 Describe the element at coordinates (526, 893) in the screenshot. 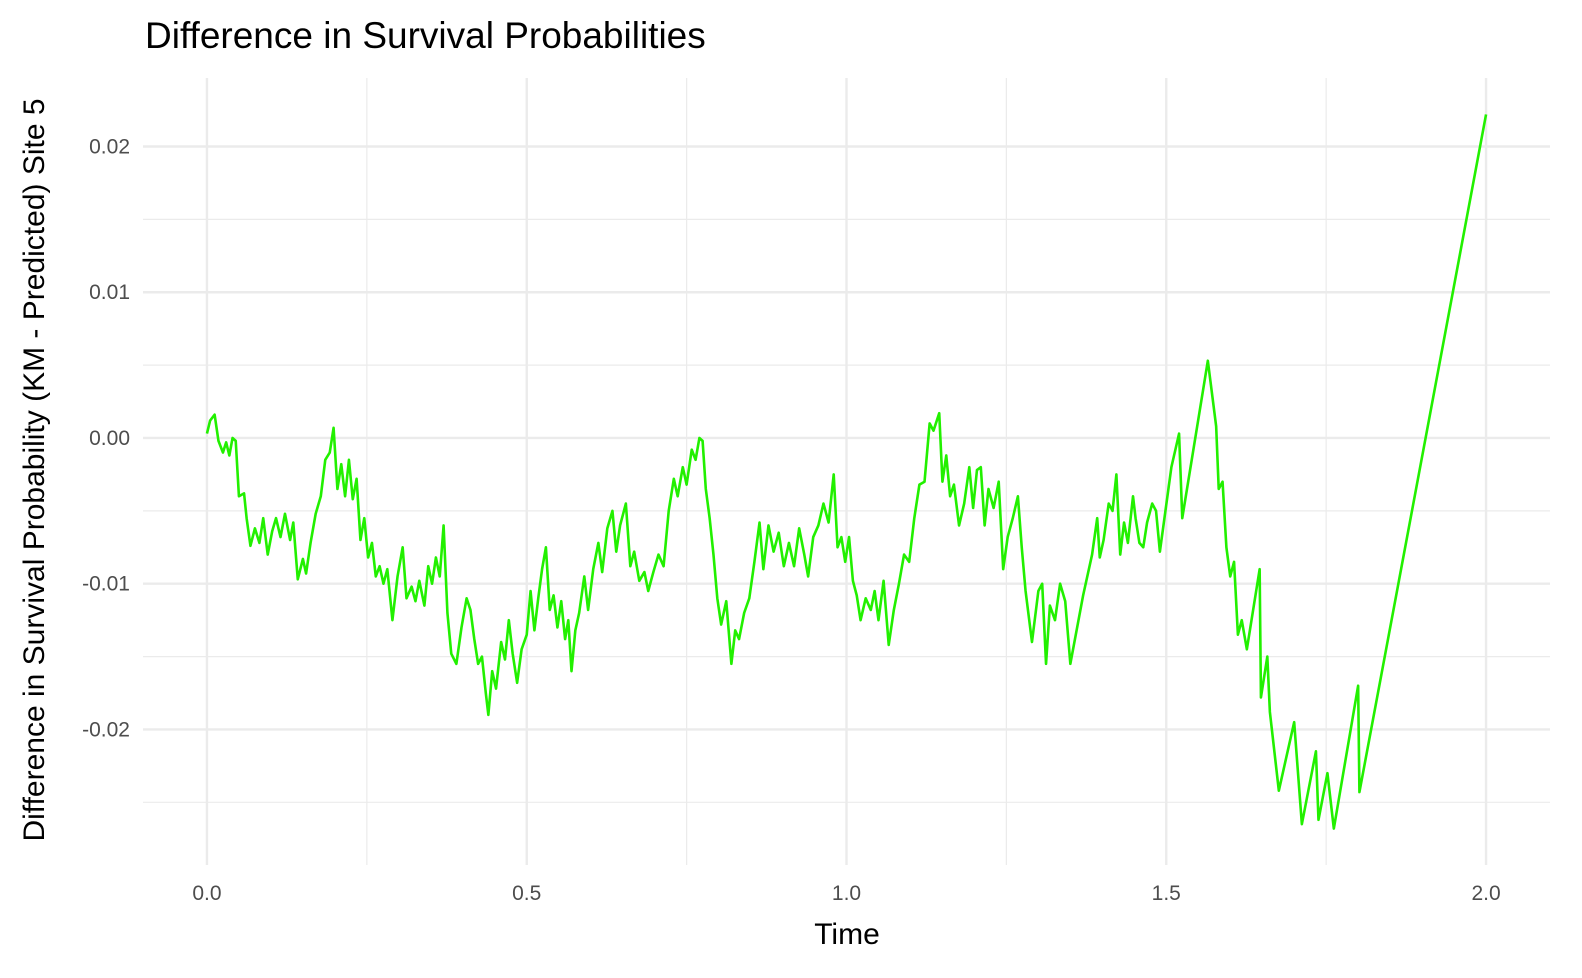

I see `x-tick-label: 0.5` at that location.